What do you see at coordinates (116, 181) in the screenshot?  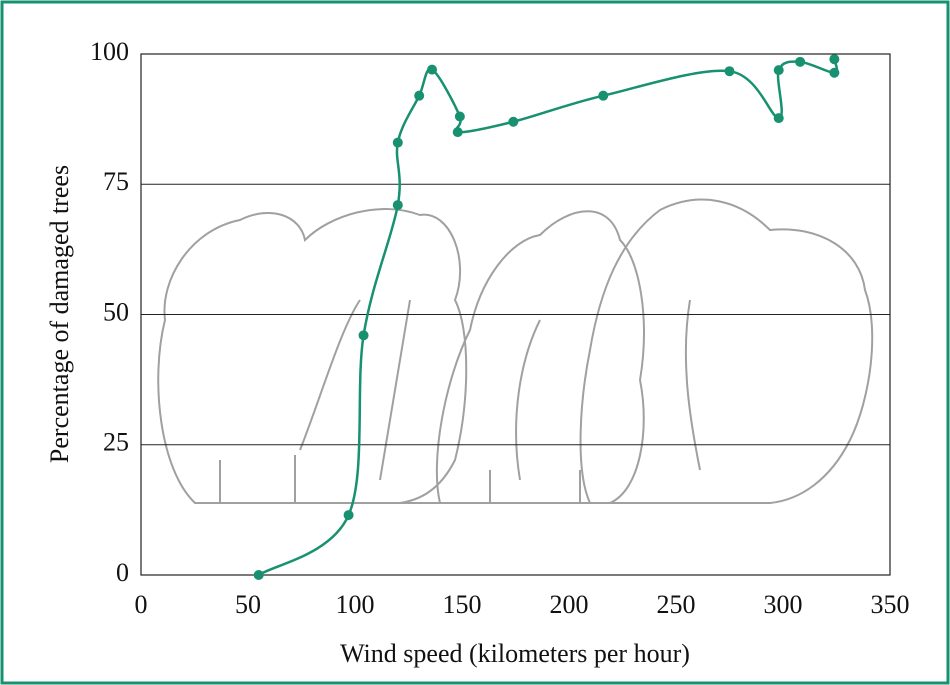 I see `y-tick-label: 75` at bounding box center [116, 181].